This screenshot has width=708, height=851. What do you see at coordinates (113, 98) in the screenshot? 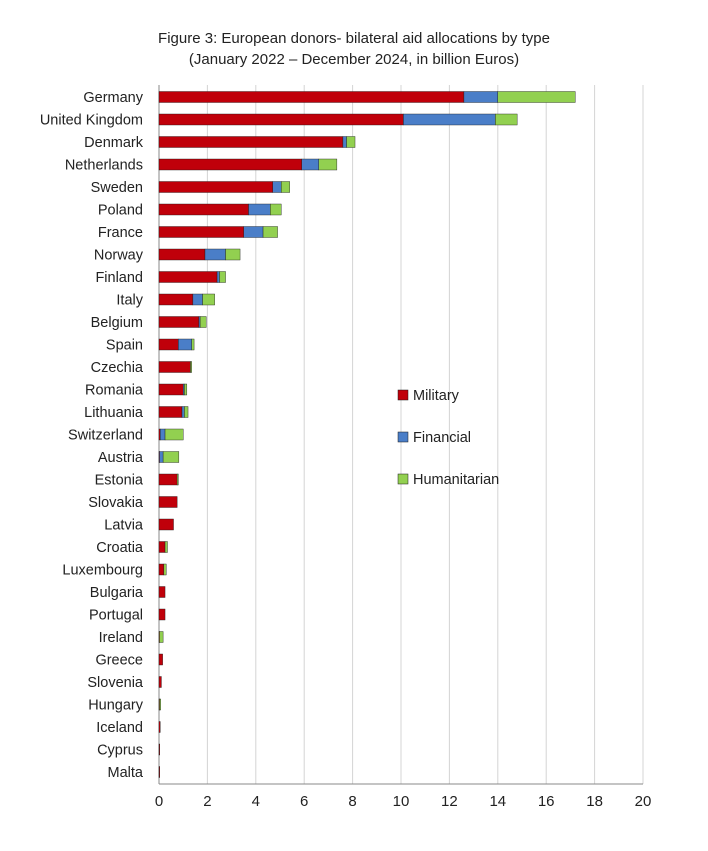
I see `category-label: Germany` at bounding box center [113, 98].